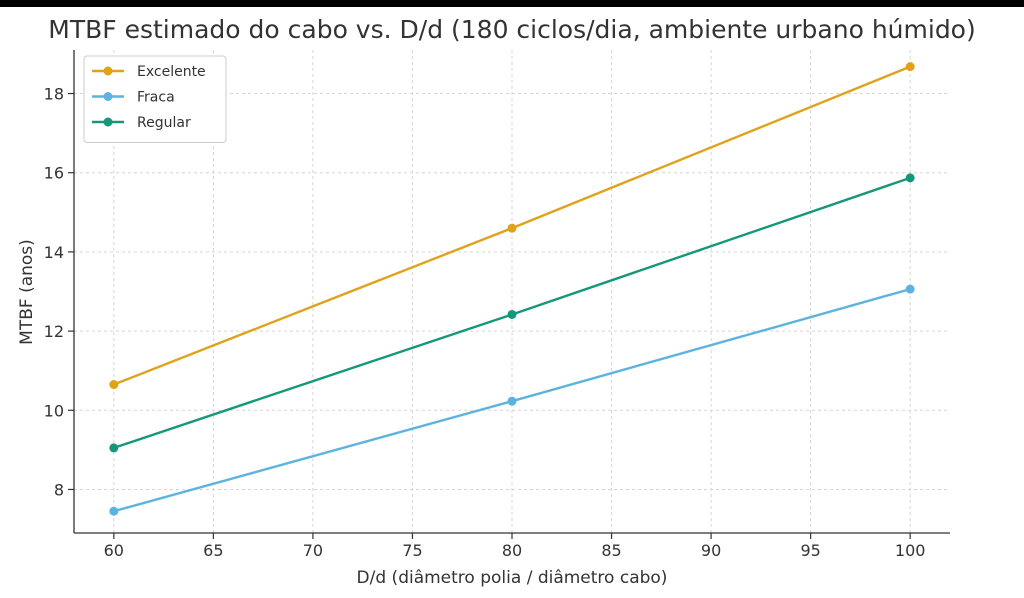 This screenshot has width=1024, height=598. I want to click on x-axis-label: D/d (diâmetro polia / diâmetro cabo), so click(512, 578).